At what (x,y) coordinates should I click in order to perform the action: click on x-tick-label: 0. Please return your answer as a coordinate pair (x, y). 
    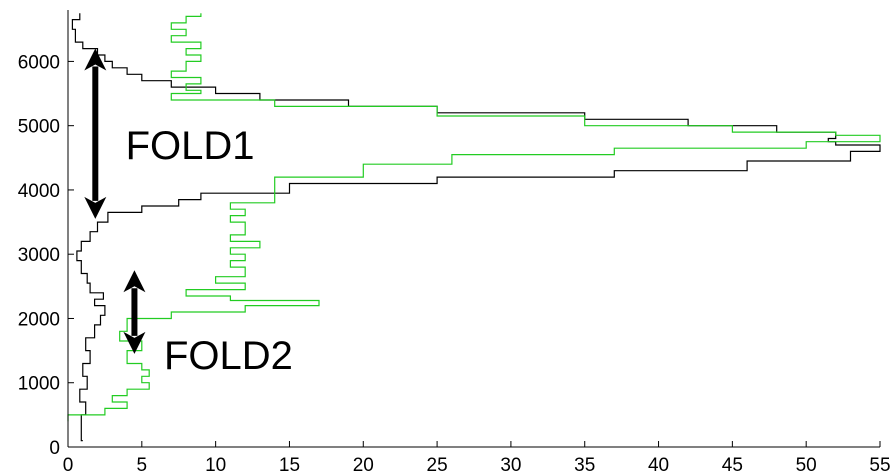
    Looking at the image, I should click on (68, 465).